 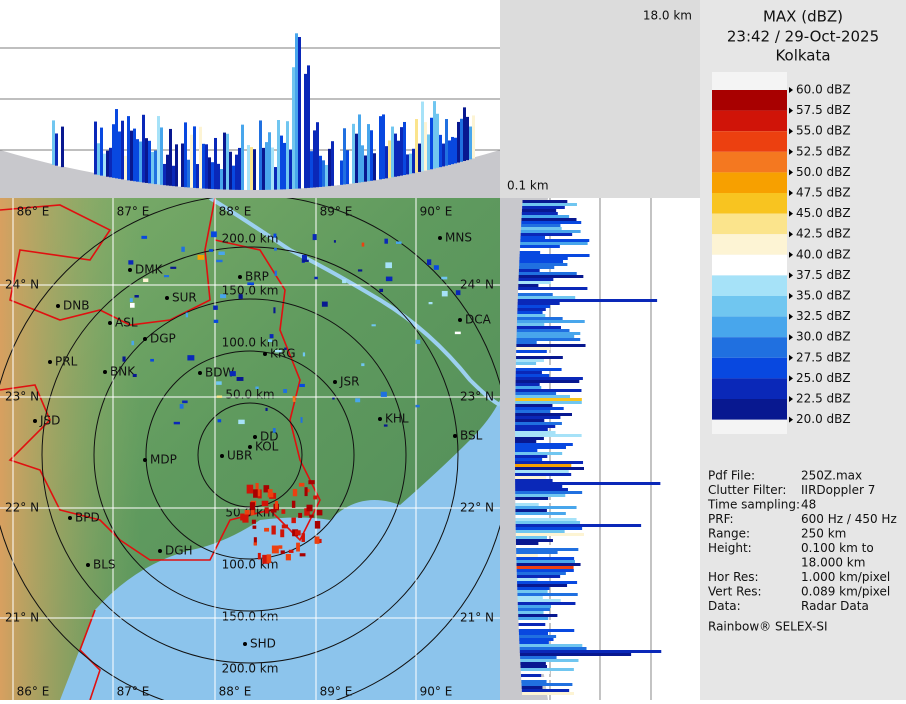 What do you see at coordinates (823, 151) in the screenshot?
I see `legend-label: 52.5 dBZ` at bounding box center [823, 151].